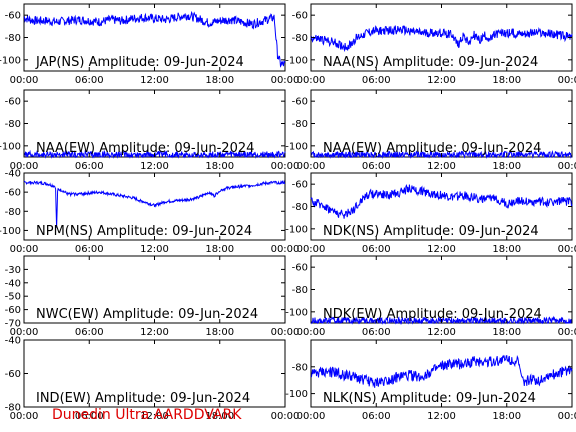 This screenshot has width=576, height=432. Describe the element at coordinates (432, 314) in the screenshot. I see `plot-title: NDK(EW) Amplitude: 09-Jun-2024` at that location.